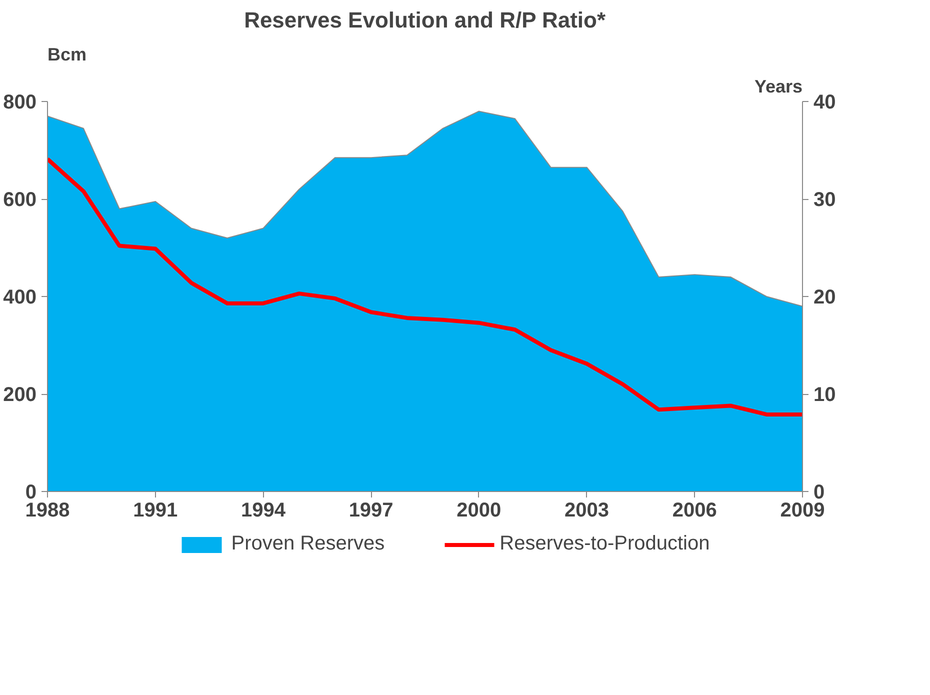 The height and width of the screenshot is (695, 930). What do you see at coordinates (825, 103) in the screenshot?
I see `y2-tick-label: 40` at bounding box center [825, 103].